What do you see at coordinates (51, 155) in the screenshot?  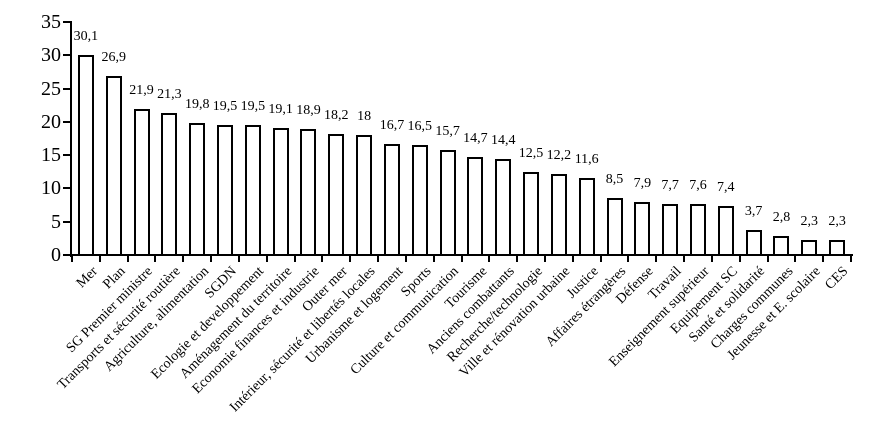 I see `y-axis-tick-label: 15` at bounding box center [51, 155].